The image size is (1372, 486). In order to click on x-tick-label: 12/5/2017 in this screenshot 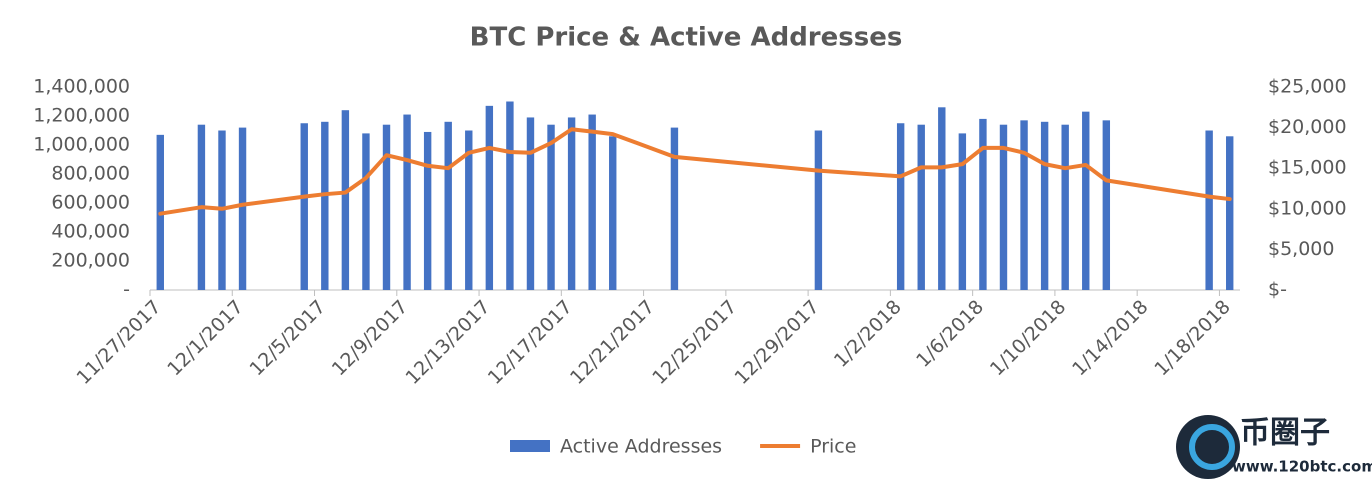, I will do `click(288, 338)`.